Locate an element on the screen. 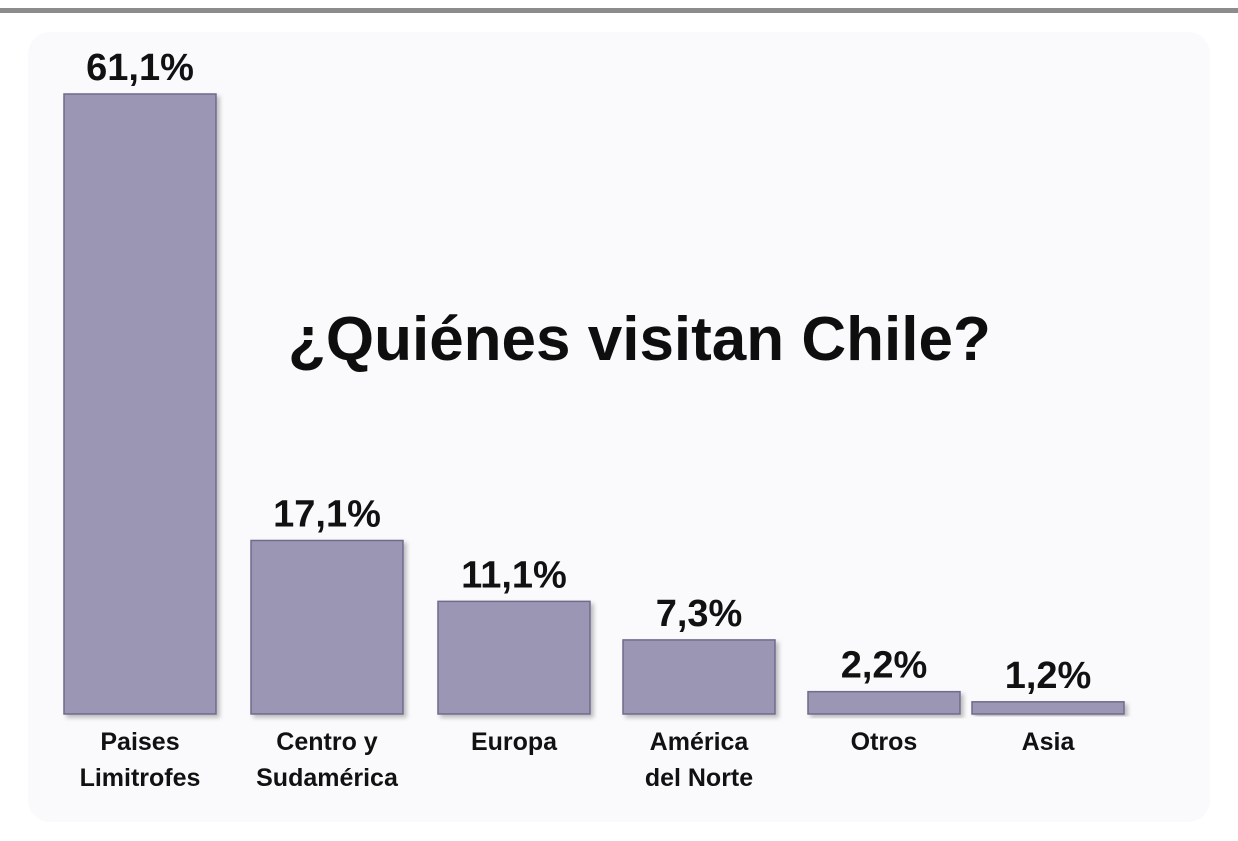 The height and width of the screenshot is (841, 1238). value-label-1: 17,1% is located at coordinates (327, 514).